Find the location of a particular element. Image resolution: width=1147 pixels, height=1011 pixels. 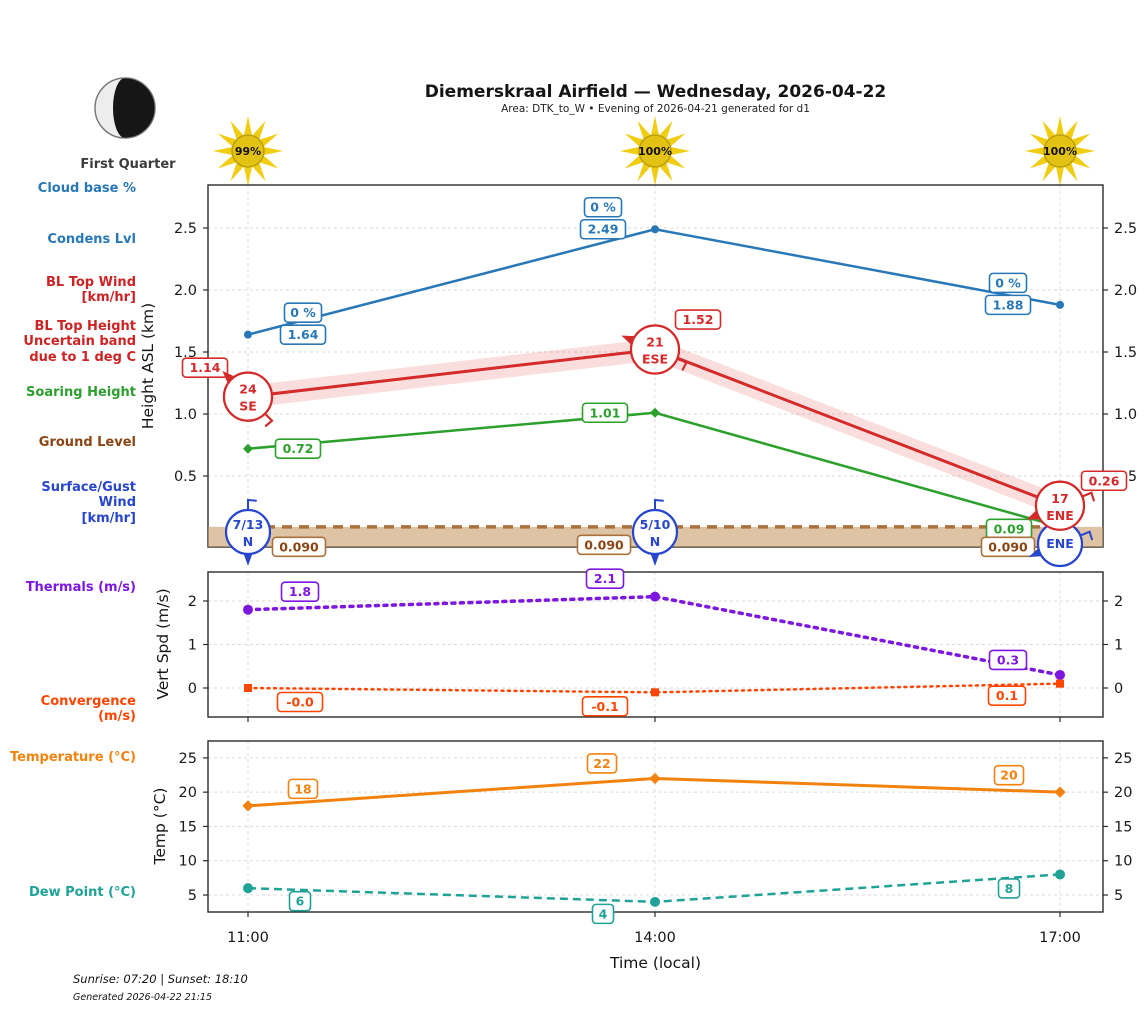

wind-speed: 24 is located at coordinates (248, 389).